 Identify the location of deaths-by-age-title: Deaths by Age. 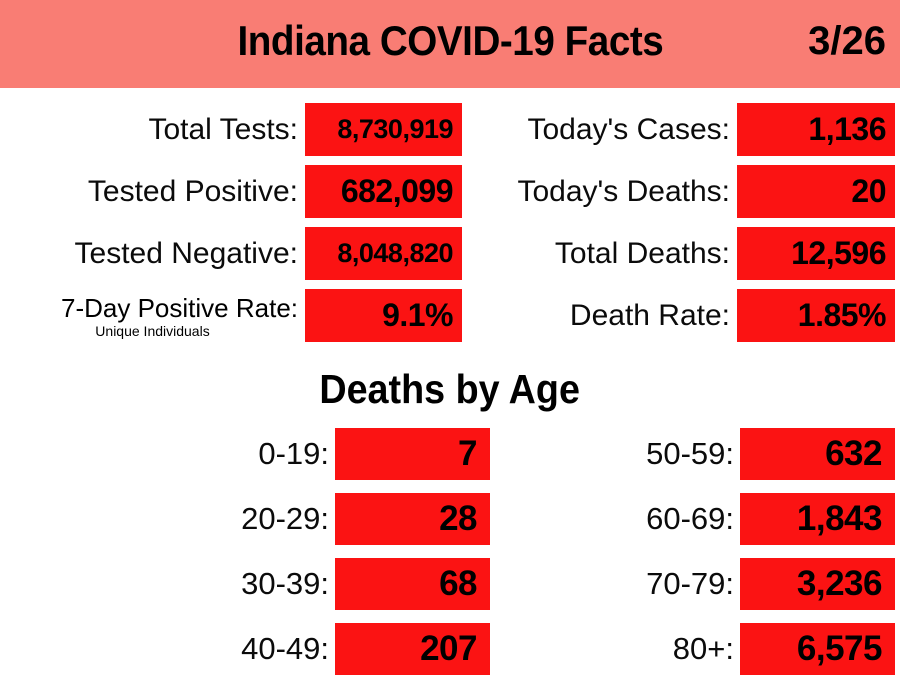
(450, 389).